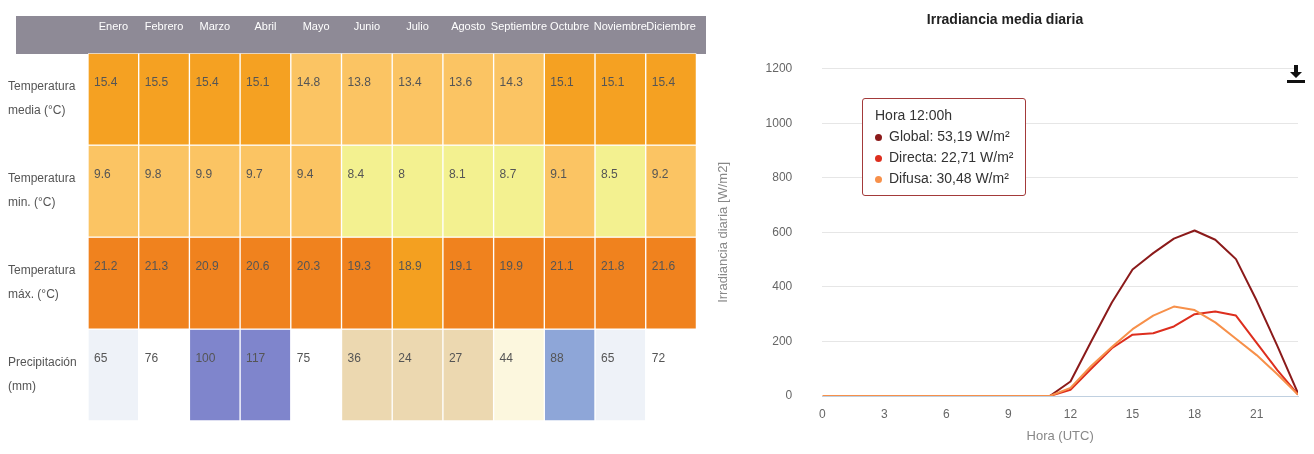 The height and width of the screenshot is (454, 1314). What do you see at coordinates (255, 173) in the screenshot?
I see `data-label: 9.7` at bounding box center [255, 173].